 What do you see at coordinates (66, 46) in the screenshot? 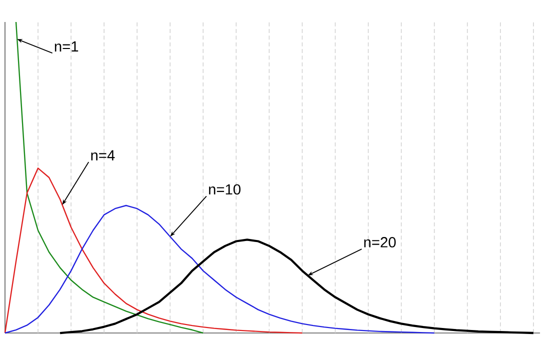
I see `annotation: n=1` at bounding box center [66, 46].